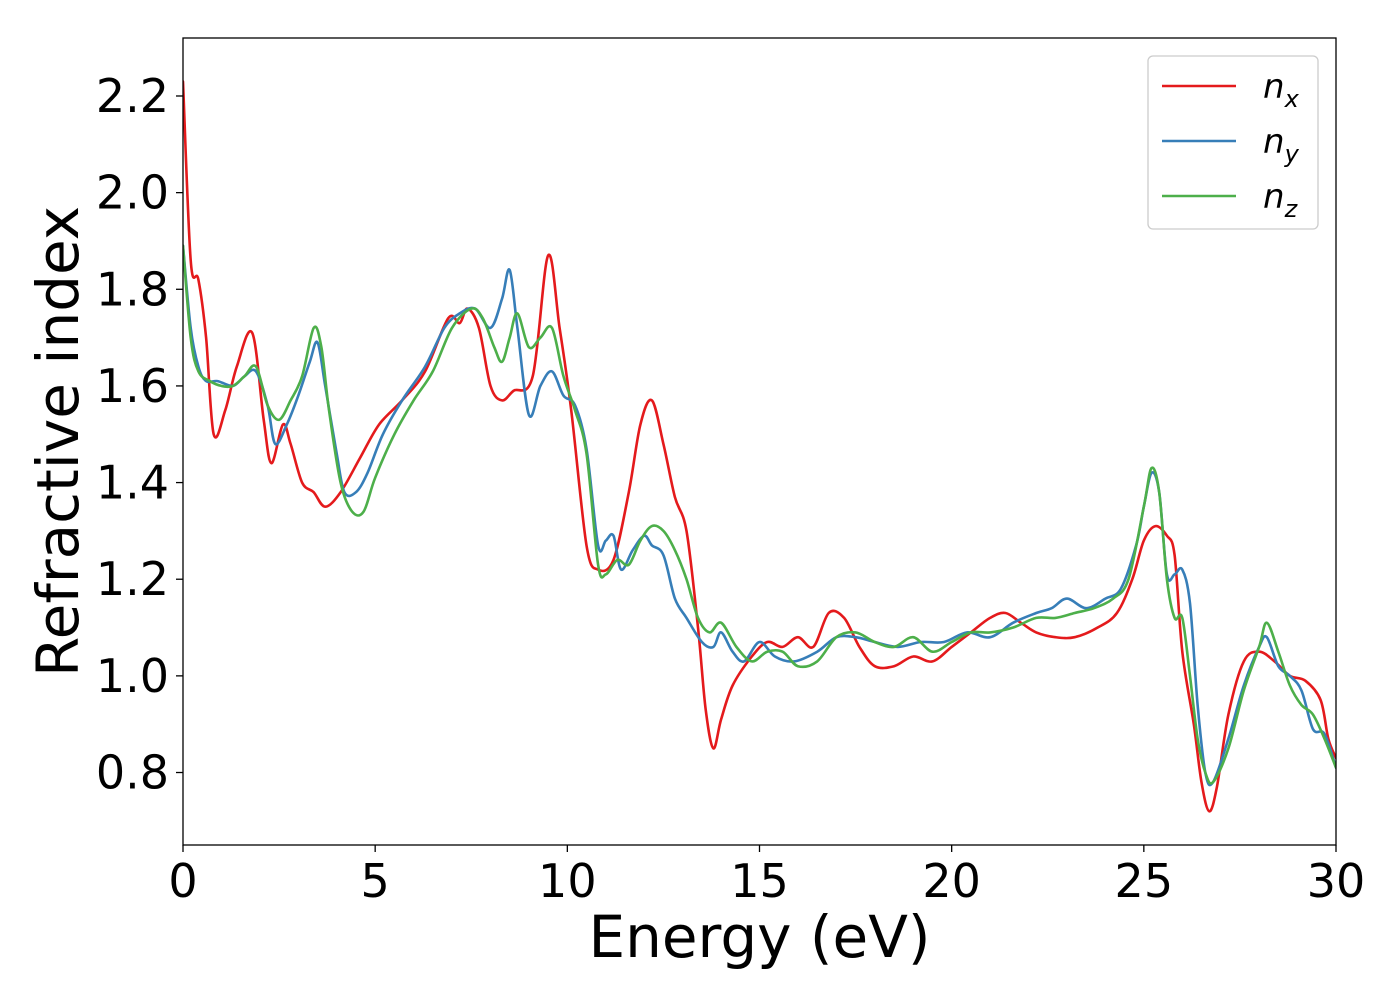  I want to click on x-axis-ticks: 0 5 10 15 20 25 30, so click(766, 876).